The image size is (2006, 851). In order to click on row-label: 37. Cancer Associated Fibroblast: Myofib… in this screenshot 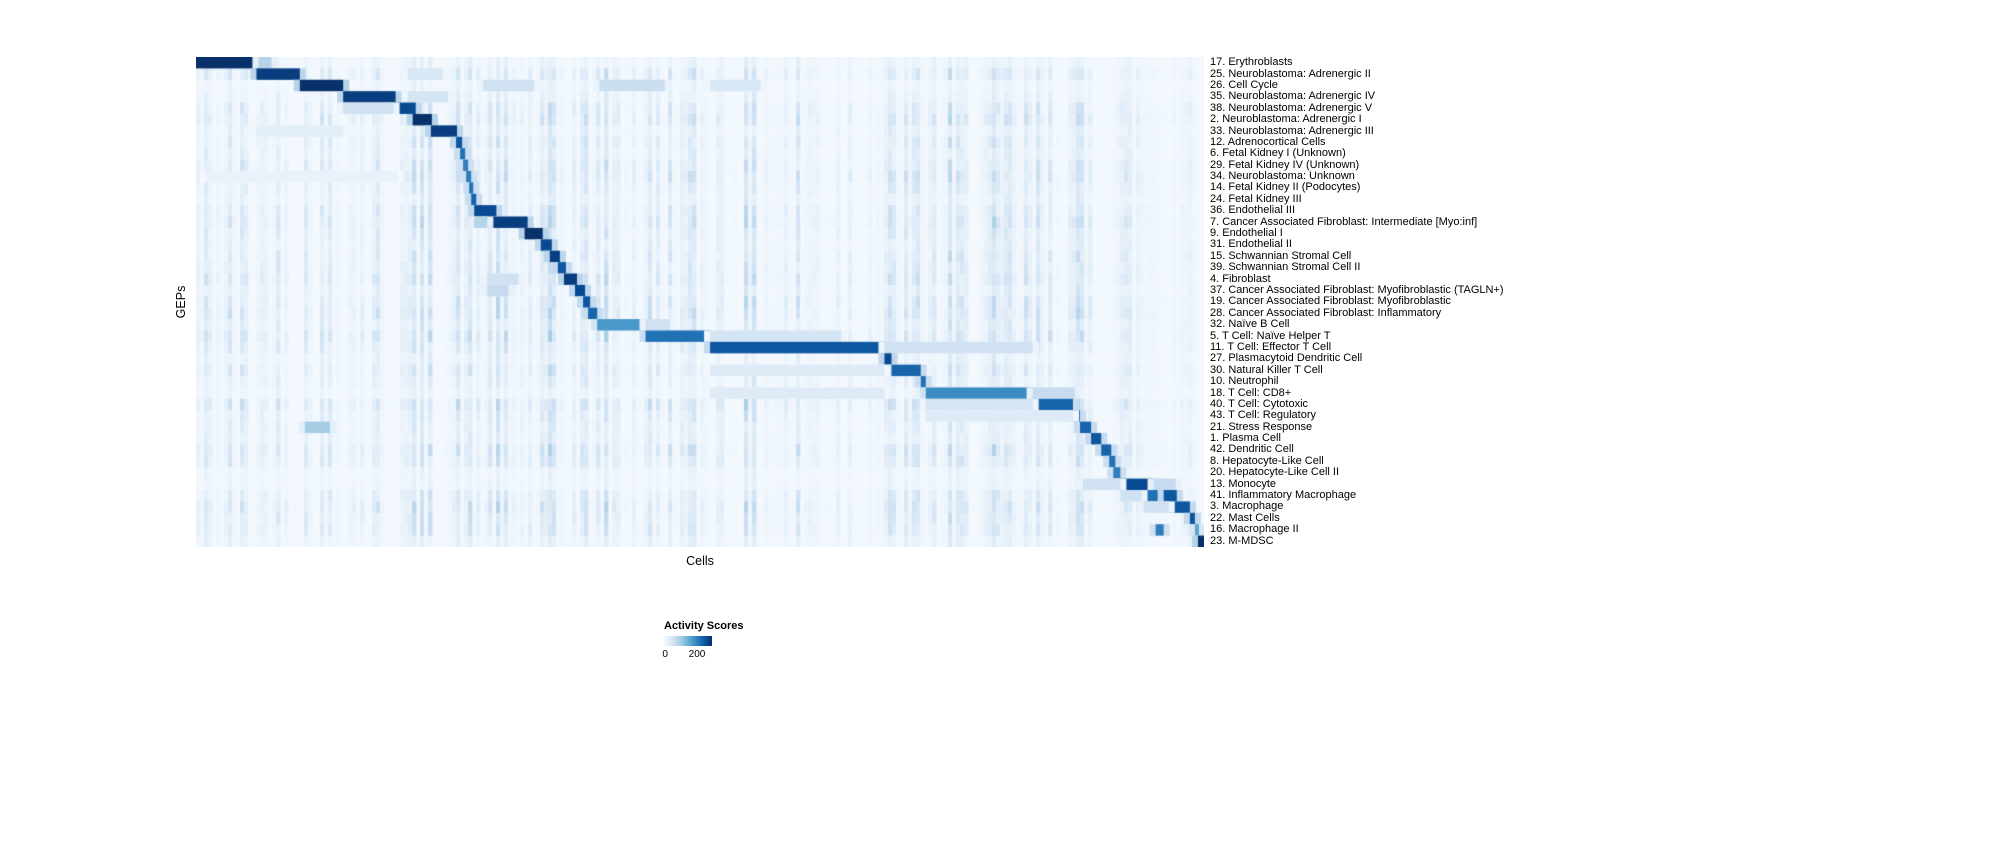, I will do `click(1357, 290)`.